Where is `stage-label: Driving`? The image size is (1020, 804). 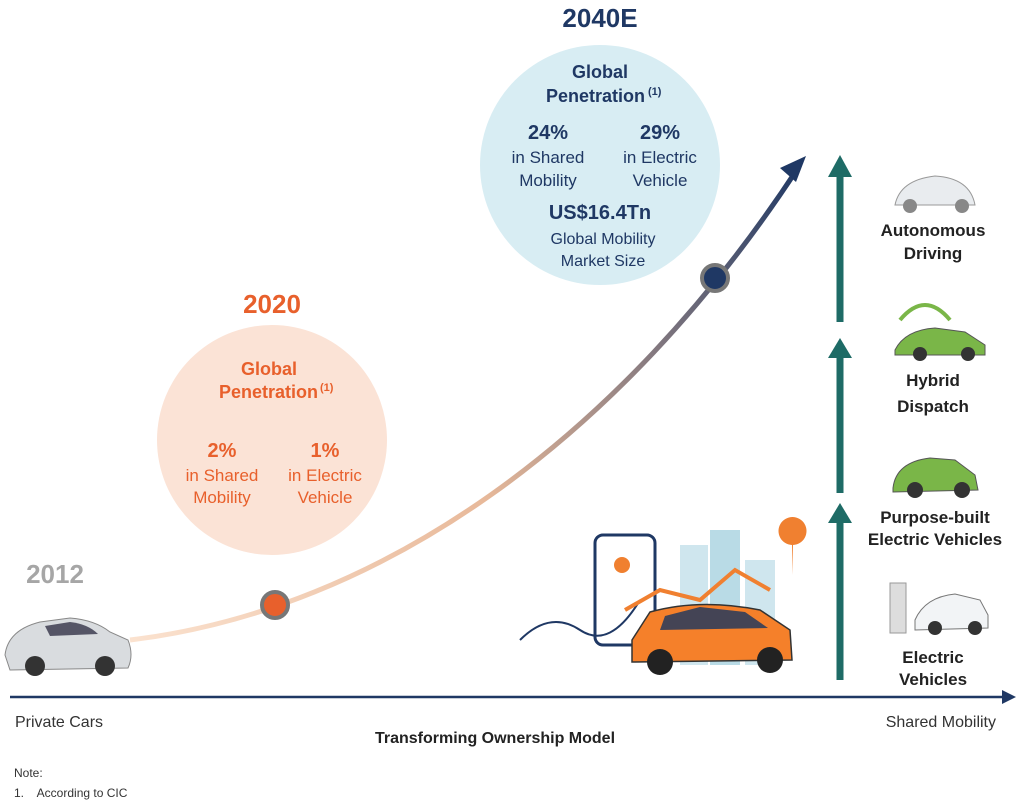 stage-label: Driving is located at coordinates (933, 253).